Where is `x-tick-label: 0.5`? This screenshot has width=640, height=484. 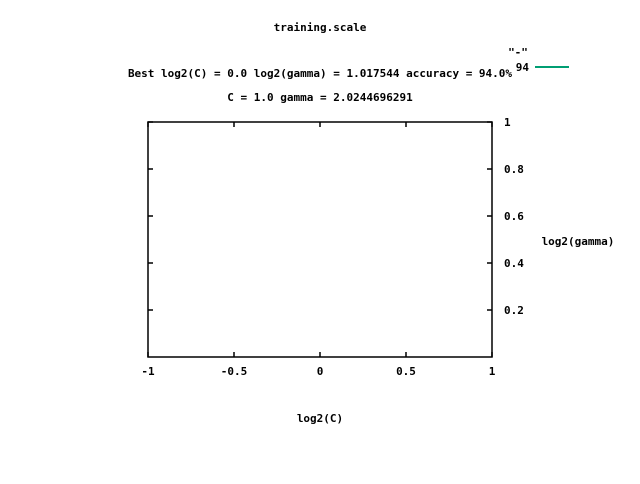
x-tick-label: 0.5 is located at coordinates (406, 371).